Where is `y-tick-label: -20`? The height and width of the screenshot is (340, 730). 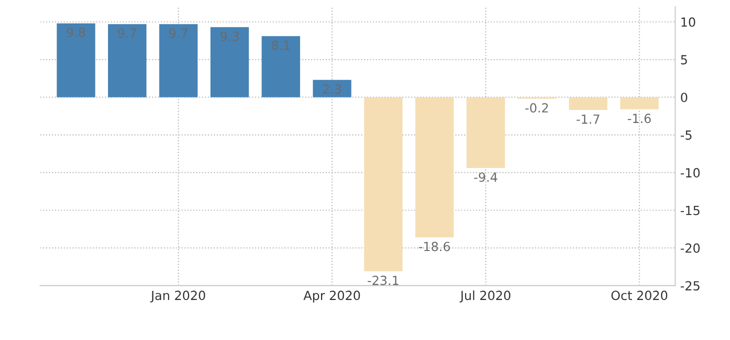
y-tick-label: -20 is located at coordinates (690, 248).